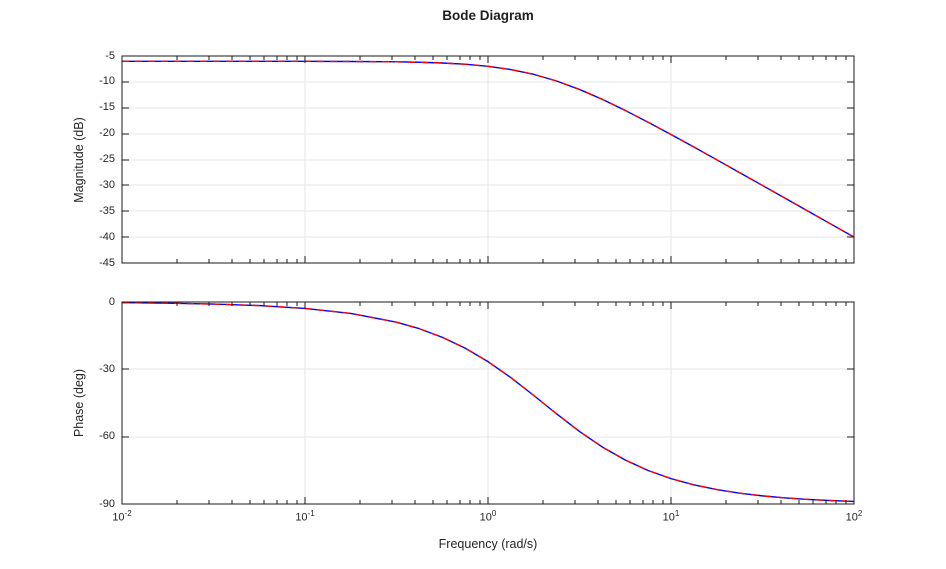 Image resolution: width=946 pixels, height=569 pixels. I want to click on x-tick-label-exponent: -2, so click(128, 513).